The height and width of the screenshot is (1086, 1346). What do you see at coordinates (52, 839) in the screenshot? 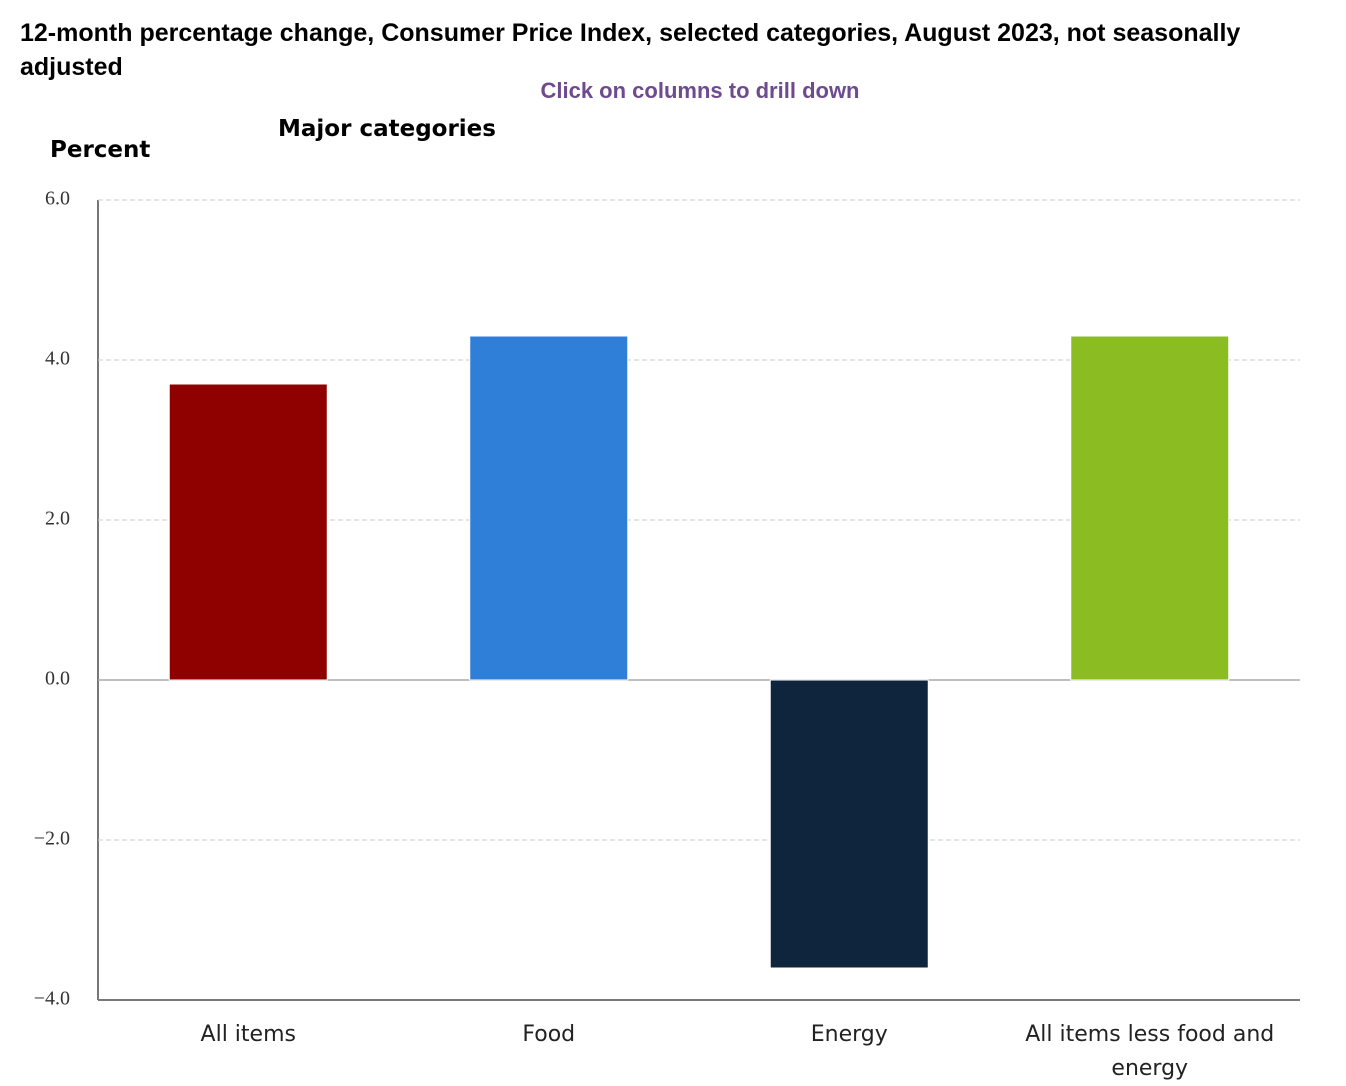
I see `y-tick-label: −2.0` at bounding box center [52, 839].